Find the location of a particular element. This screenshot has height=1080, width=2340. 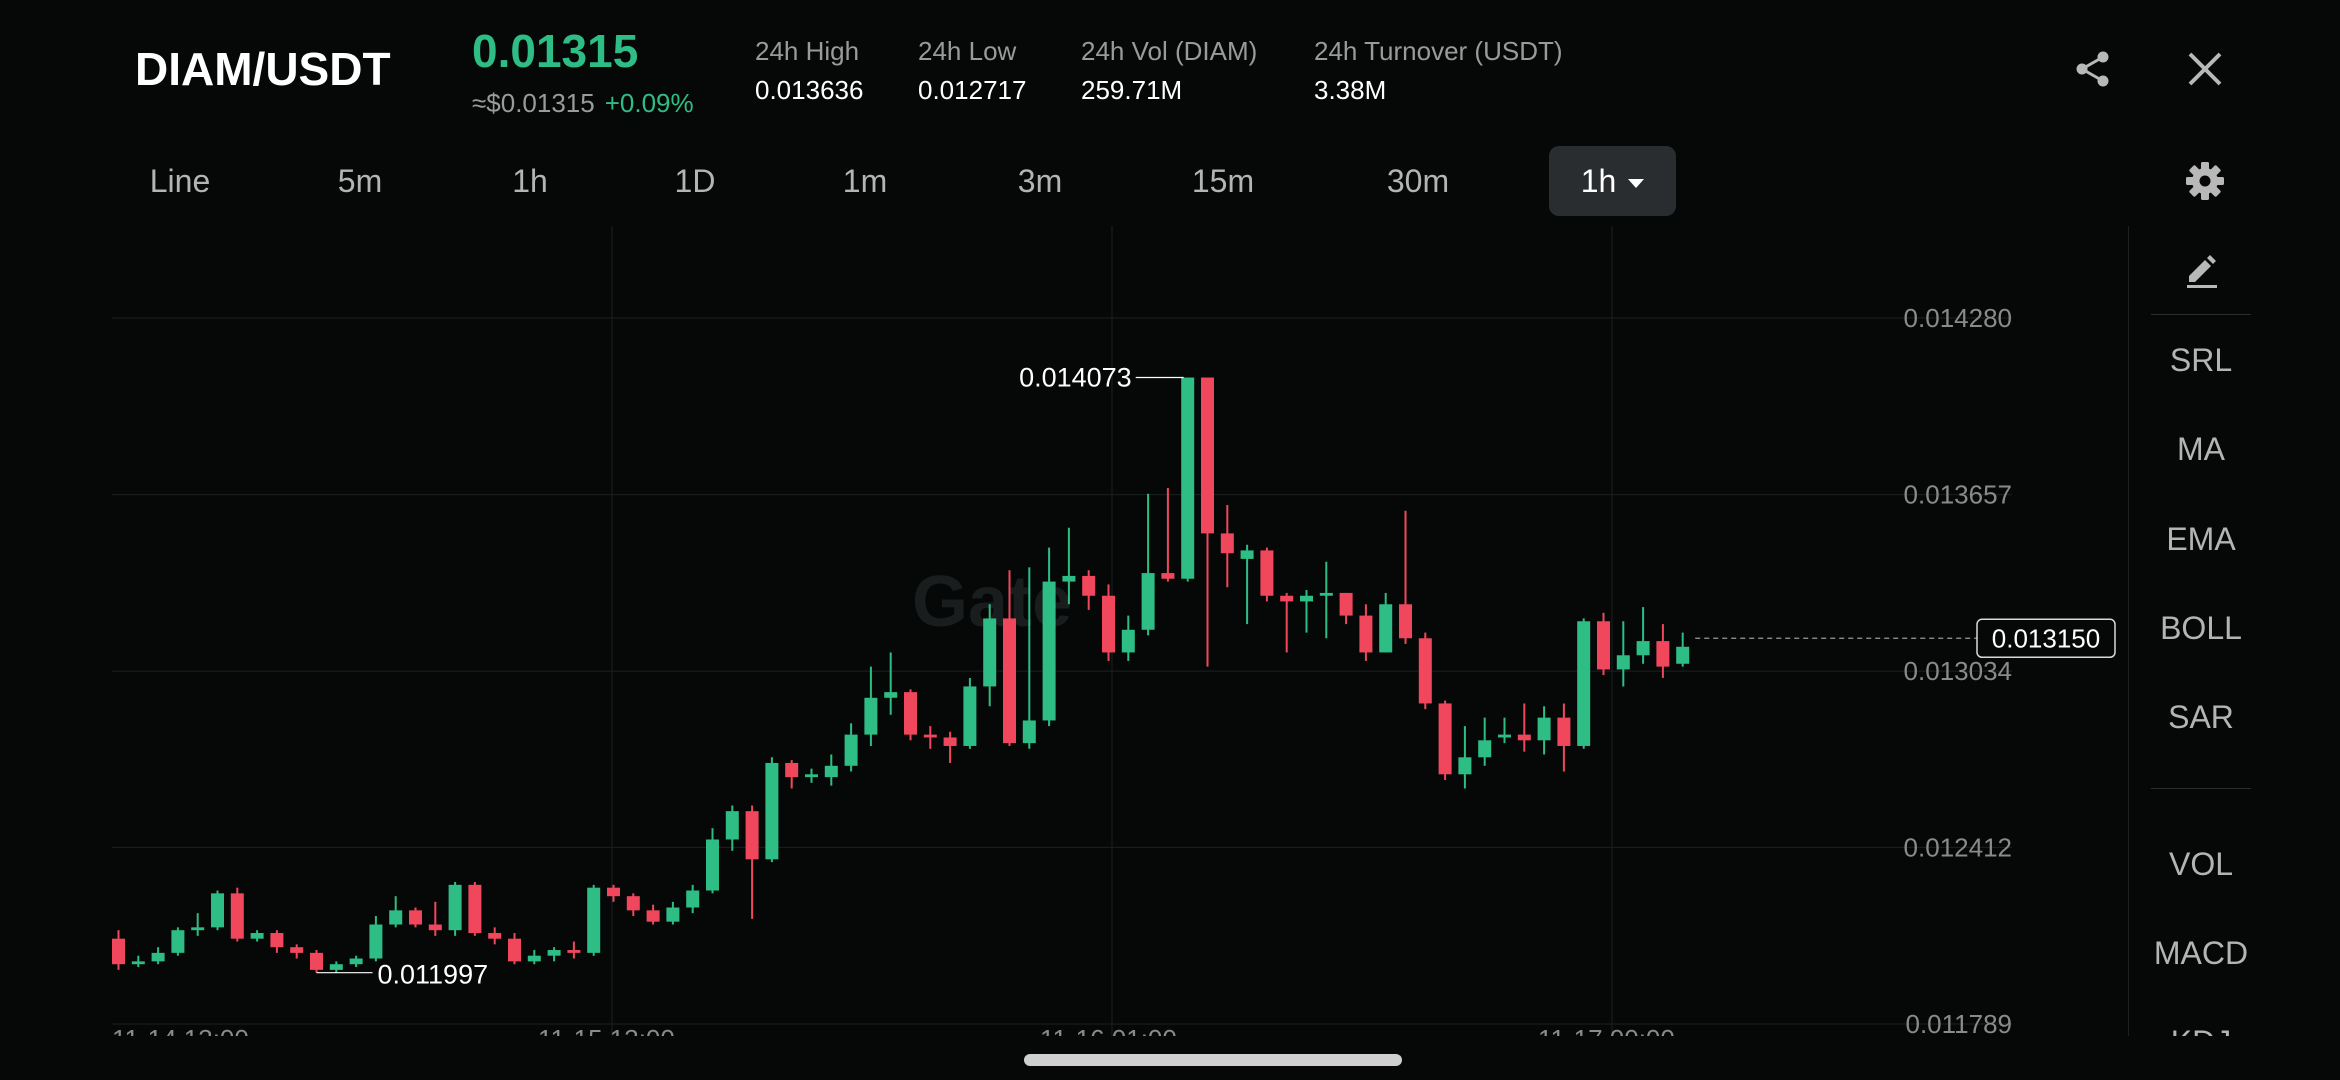

drawing-tool-button is located at coordinates (2201, 269).